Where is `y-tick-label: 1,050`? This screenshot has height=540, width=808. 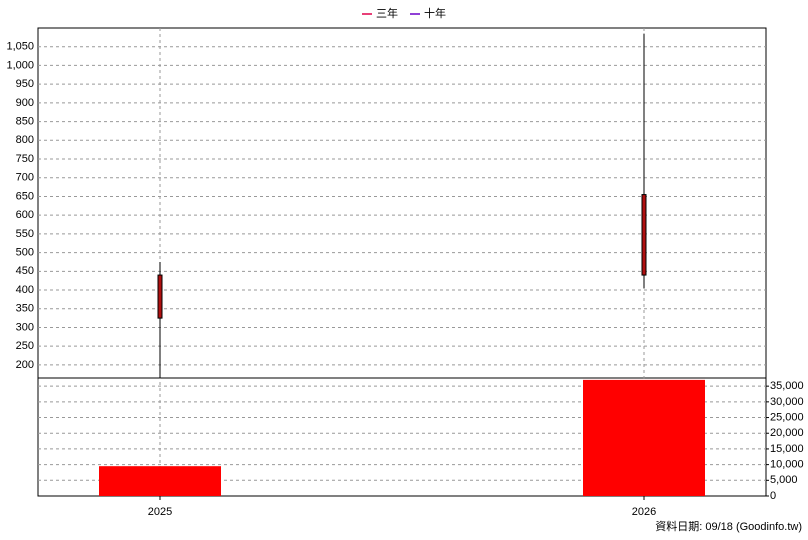
y-tick-label: 1,050 is located at coordinates (20, 47).